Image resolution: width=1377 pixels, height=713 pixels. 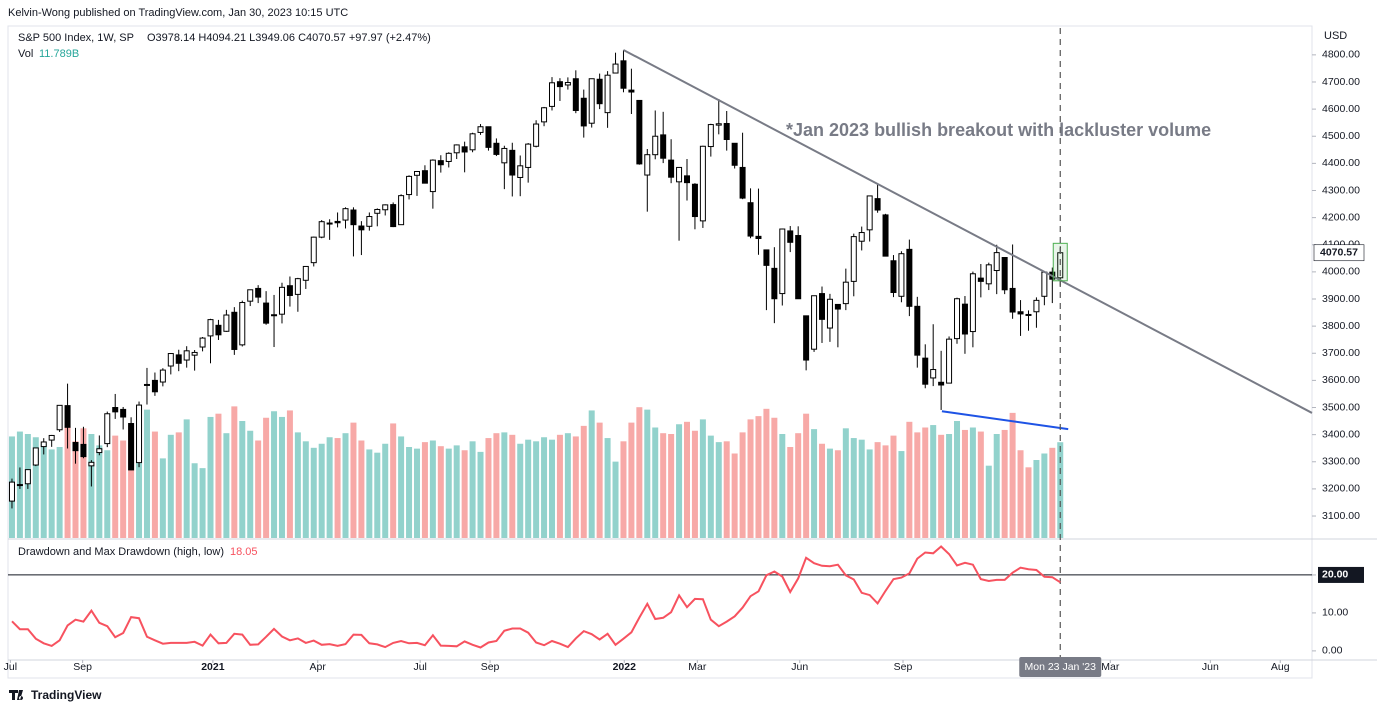 I want to click on drawdown-value: 18.05, so click(x=244, y=552).